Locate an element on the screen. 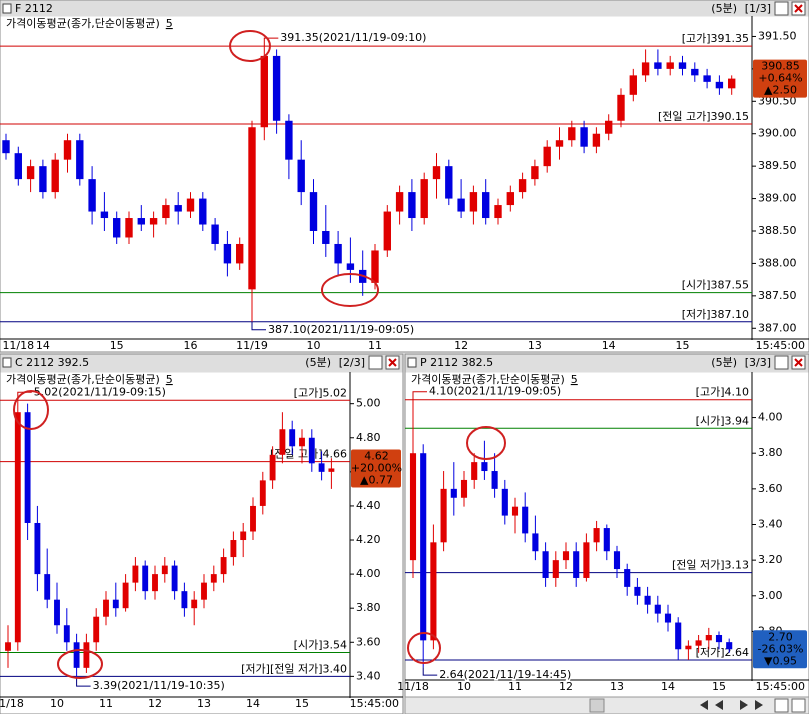  price-badge-text: +20.00% is located at coordinates (376, 467).